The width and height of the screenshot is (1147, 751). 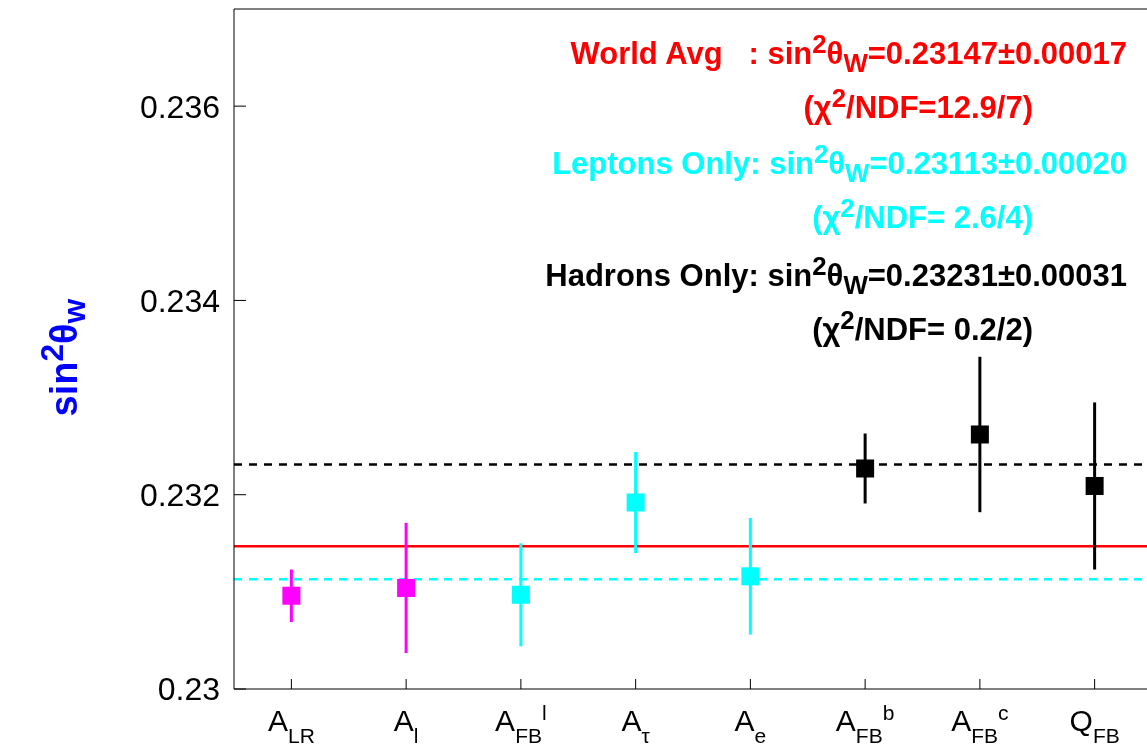 What do you see at coordinates (636, 725) in the screenshot?
I see `x-tick-label: A$_{τ}$` at bounding box center [636, 725].